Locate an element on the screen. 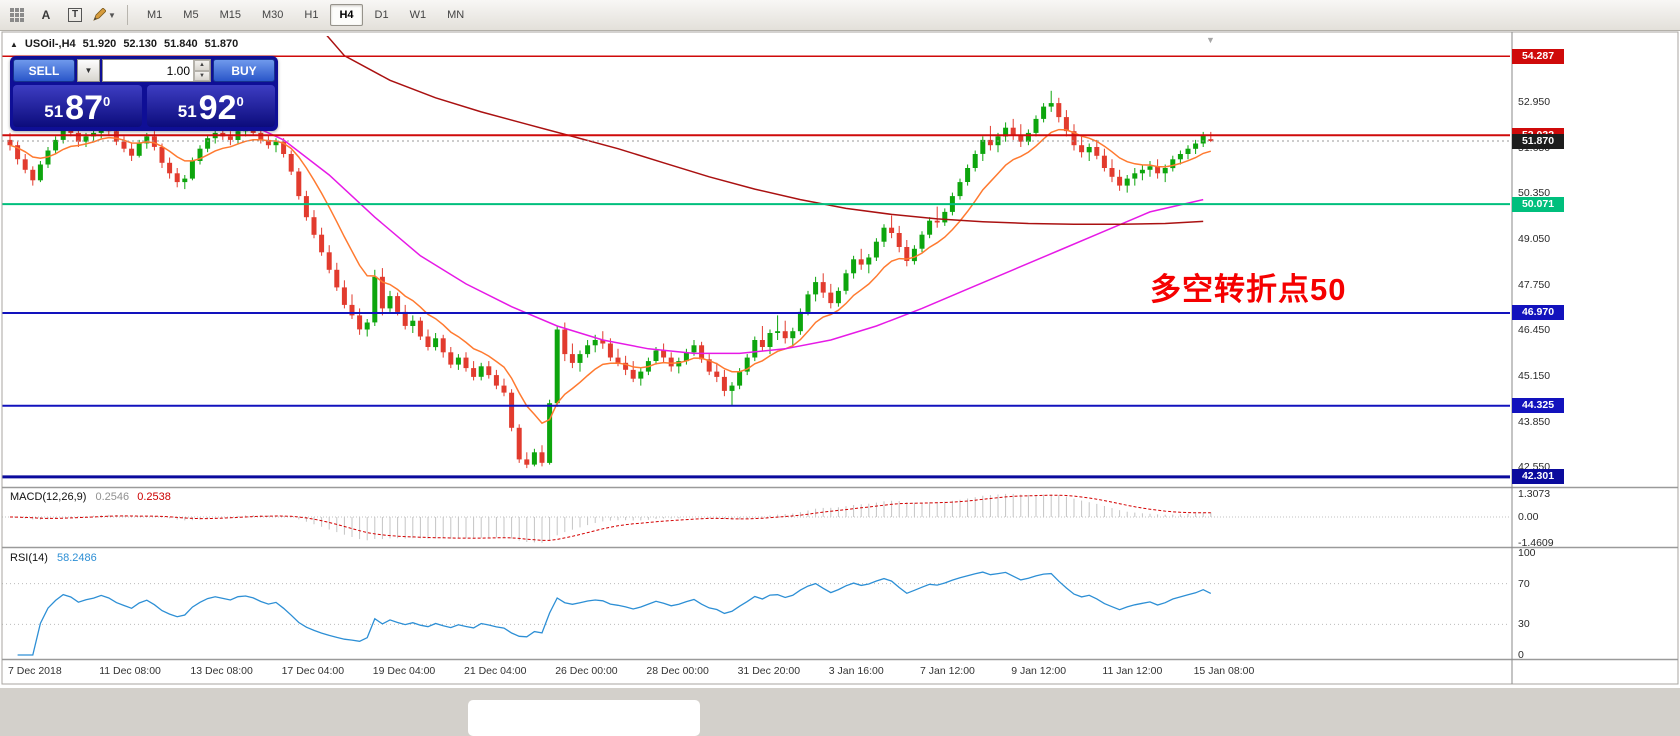 The width and height of the screenshot is (1680, 736). timeframe-m30: M30 is located at coordinates (272, 15).